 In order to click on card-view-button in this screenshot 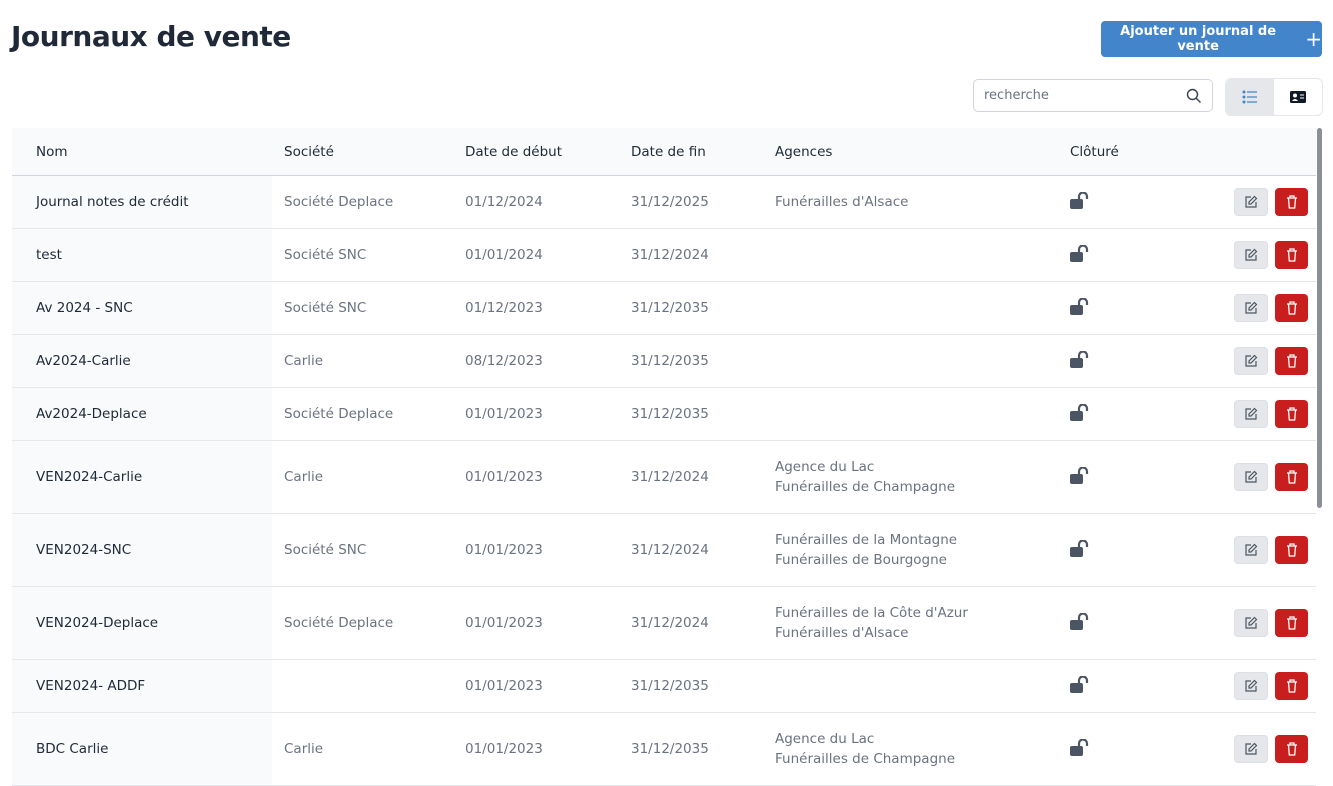, I will do `click(1298, 97)`.